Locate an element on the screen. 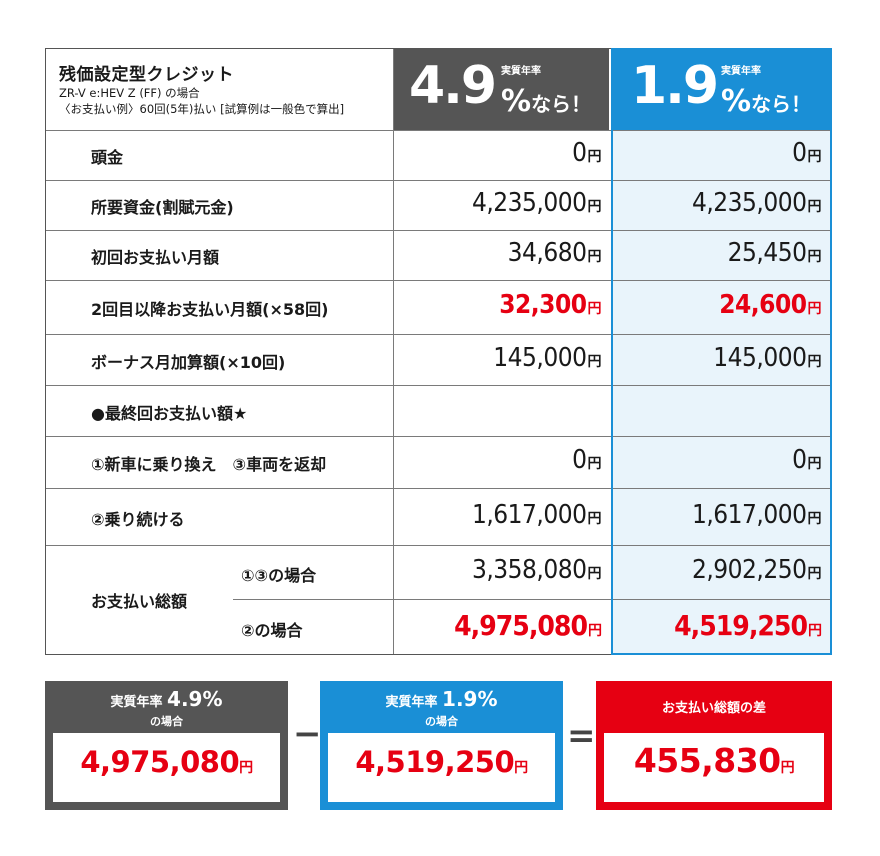 Image resolution: width=880 pixels, height=856 pixels. row-value-plan-b: 1,617,000円 is located at coordinates (756, 514).